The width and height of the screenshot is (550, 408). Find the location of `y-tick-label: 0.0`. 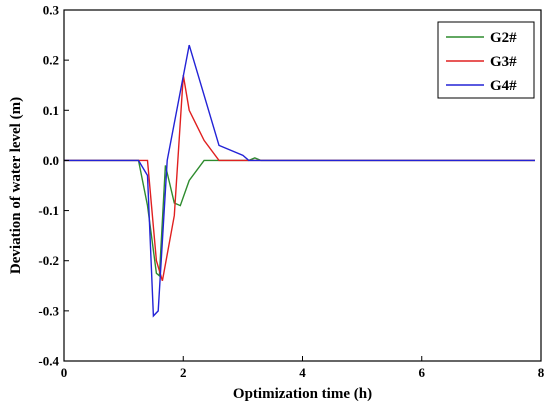

y-tick-label: 0.0 is located at coordinates (51, 160).